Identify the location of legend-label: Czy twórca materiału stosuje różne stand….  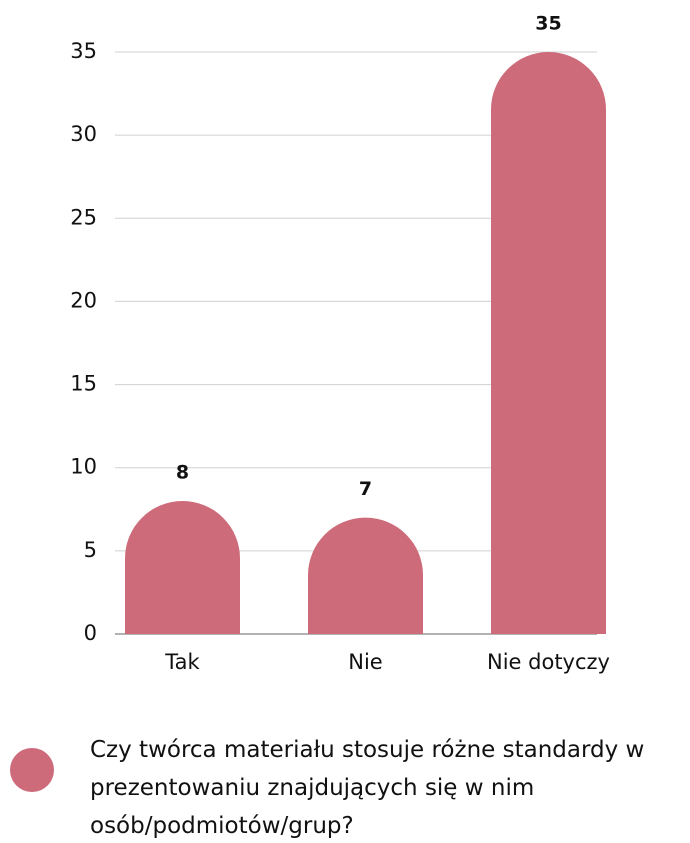
(367, 788).